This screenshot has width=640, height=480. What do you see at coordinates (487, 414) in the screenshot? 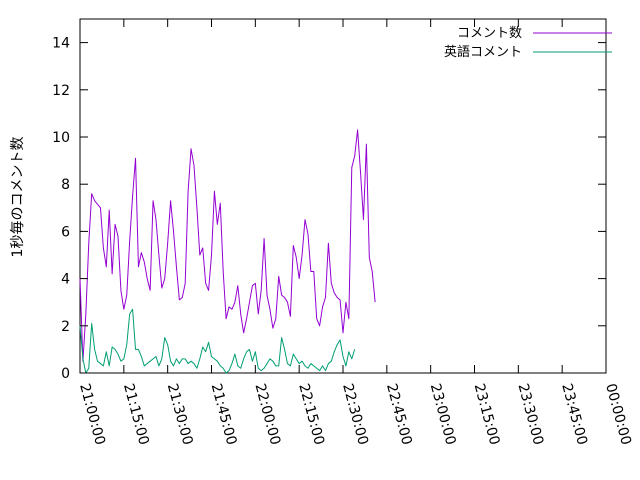
I see `x-tick-label: 23:15:00` at bounding box center [487, 414].